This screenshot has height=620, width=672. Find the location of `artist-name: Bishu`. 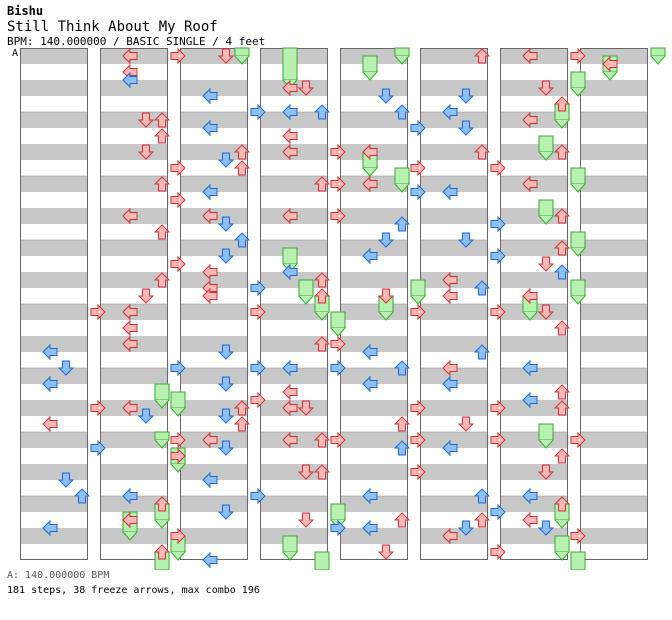

artist-name: Bishu is located at coordinates (25, 11).